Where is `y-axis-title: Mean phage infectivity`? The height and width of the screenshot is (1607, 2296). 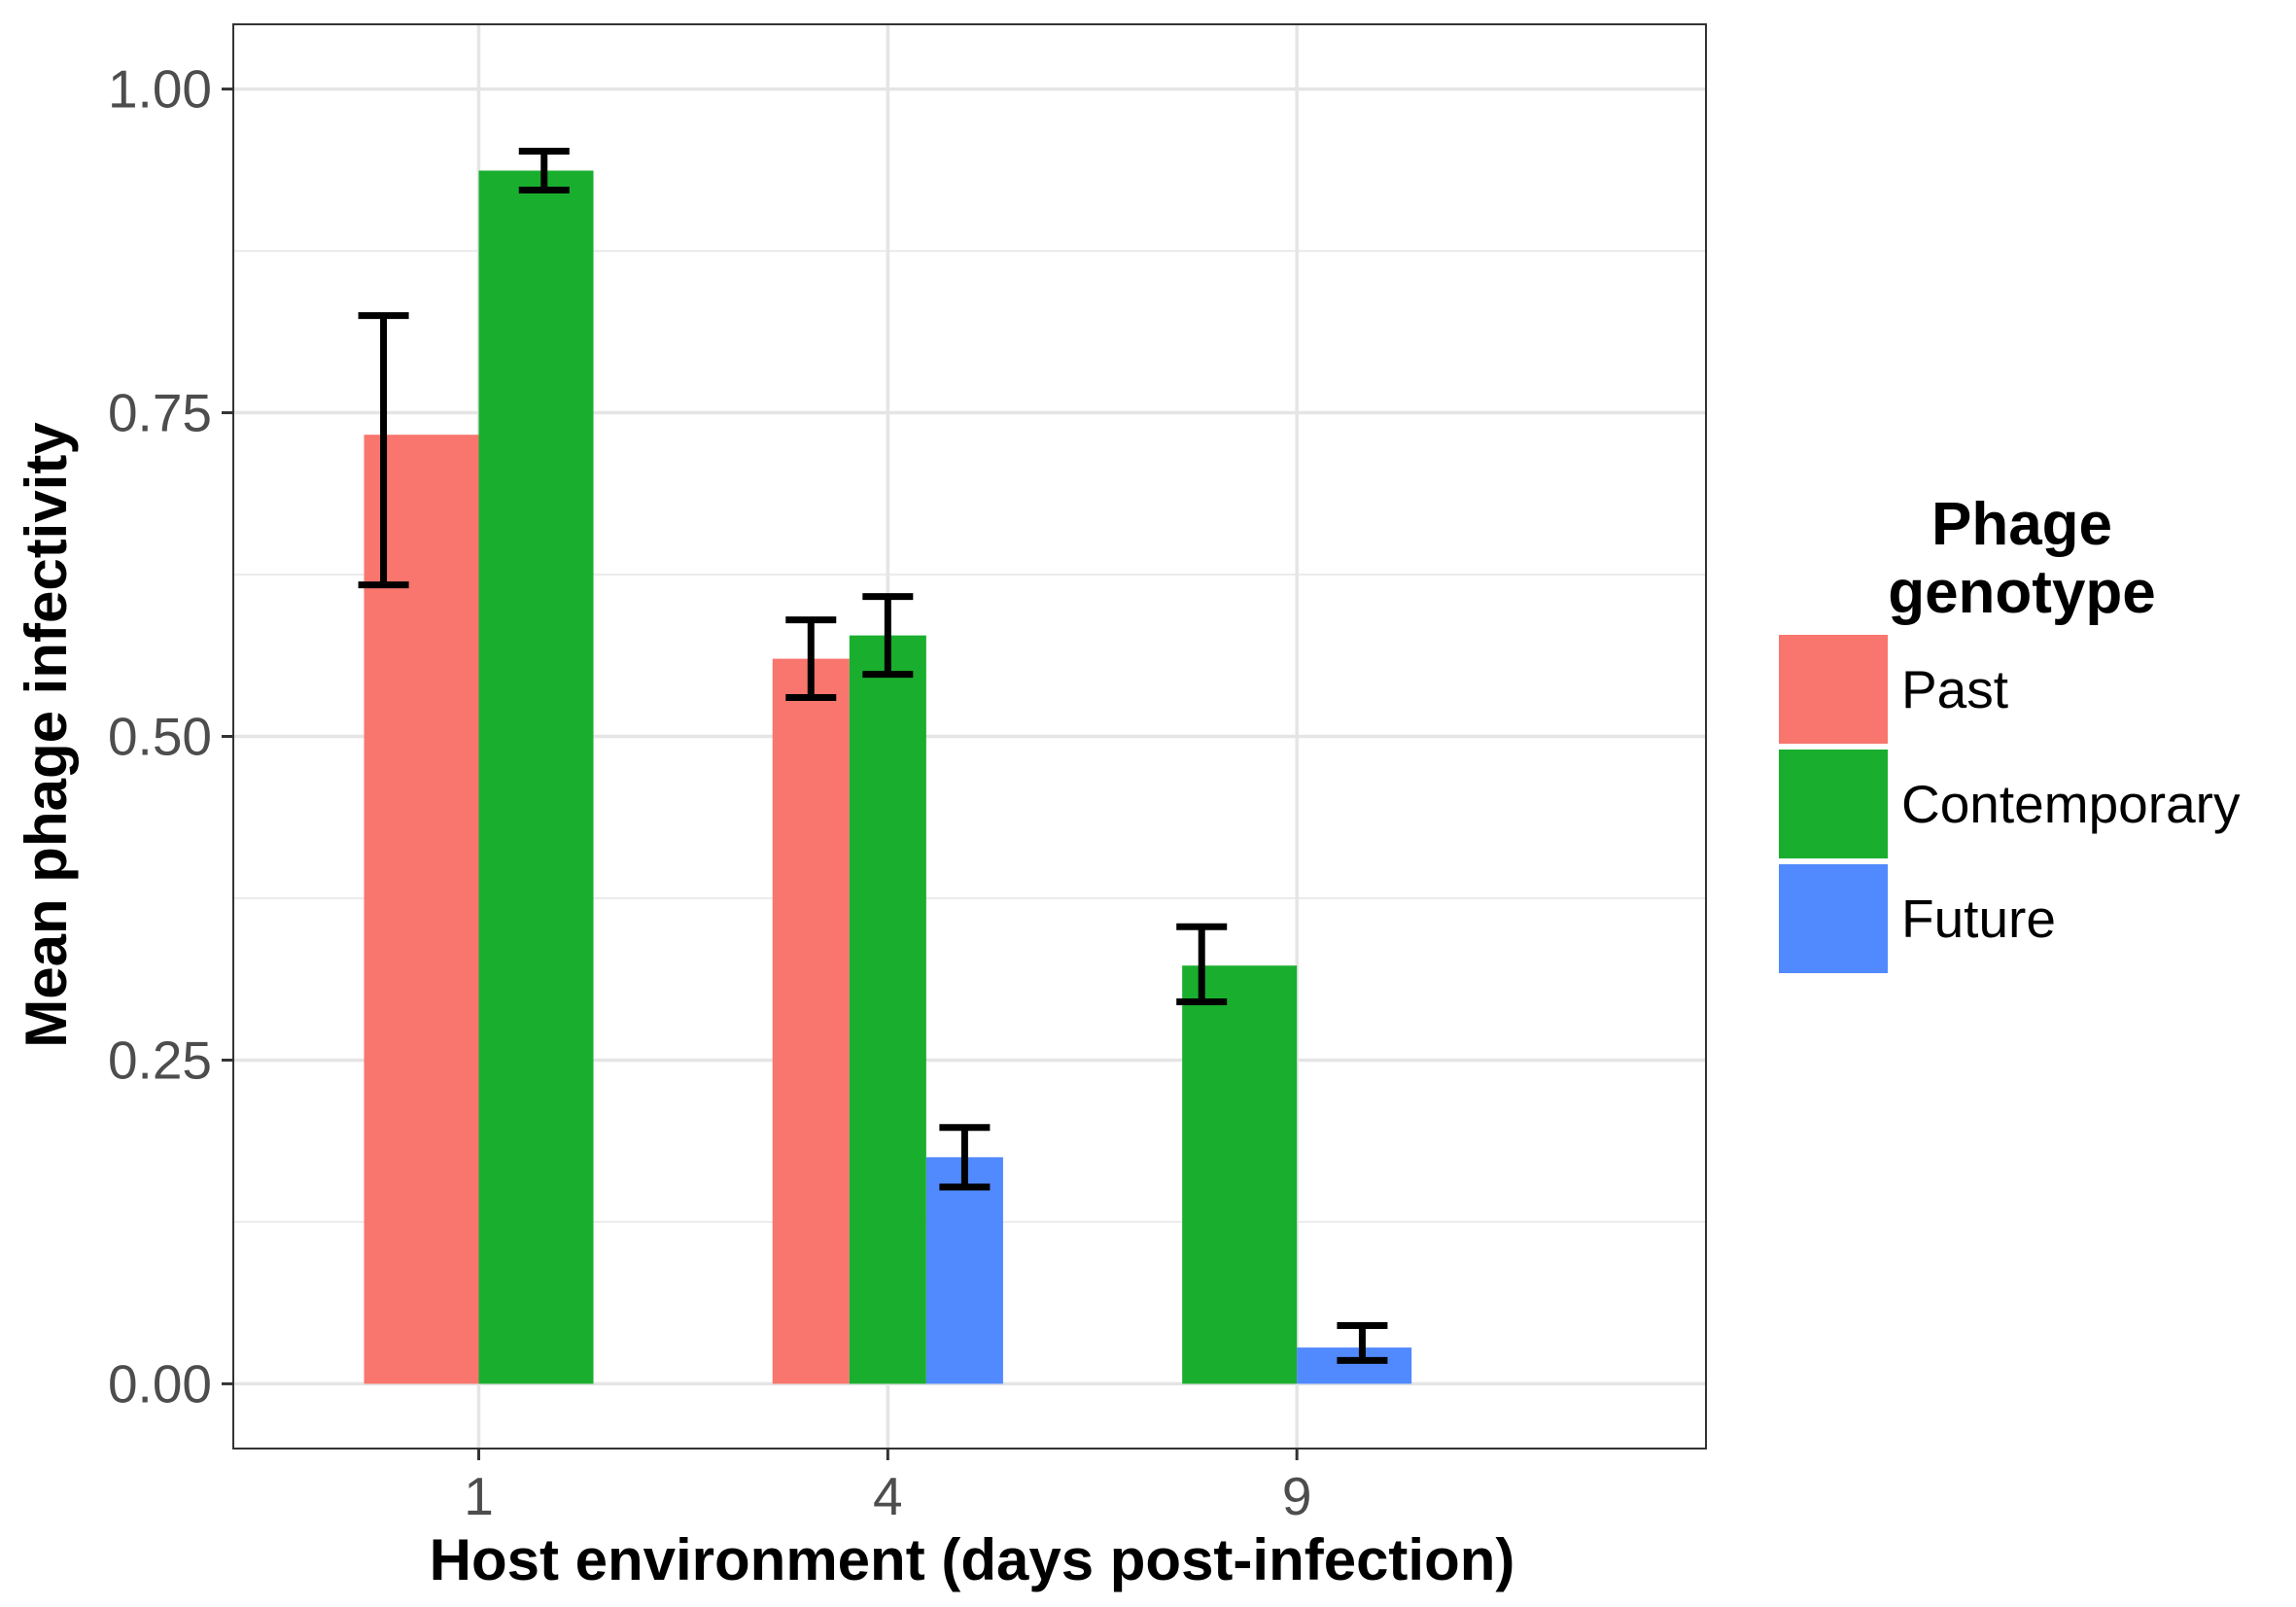 y-axis-title: Mean phage infectivity is located at coordinates (46, 735).